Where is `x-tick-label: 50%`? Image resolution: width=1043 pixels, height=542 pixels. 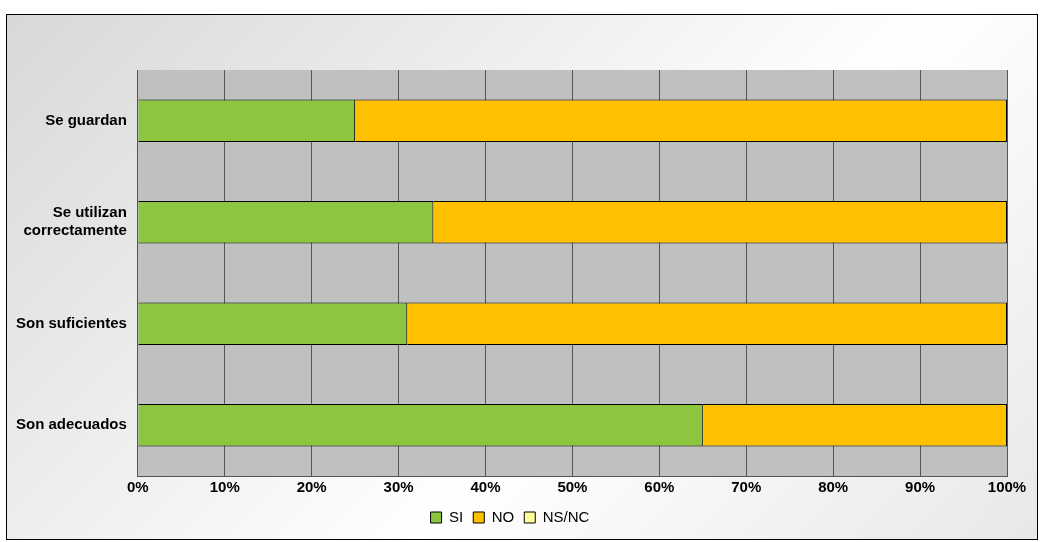 x-tick-label: 50% is located at coordinates (572, 487).